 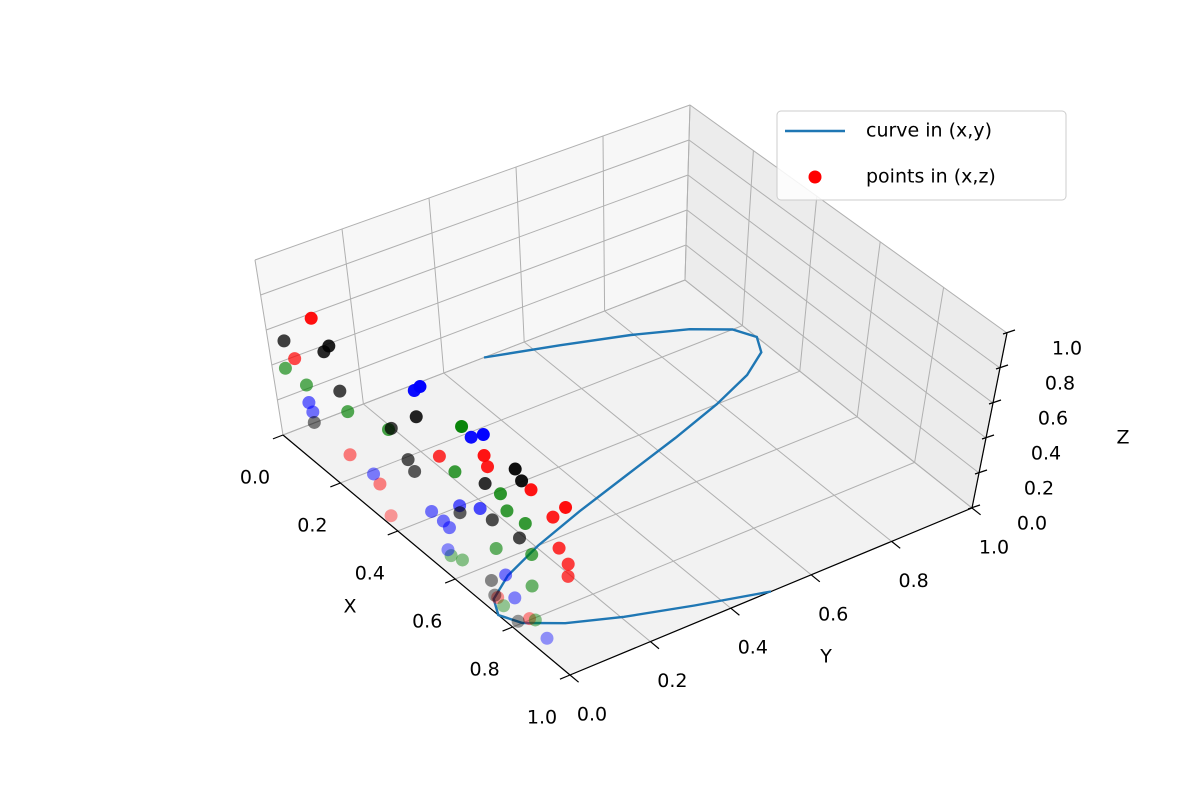 I want to click on x-axis-title: X, so click(x=349, y=607).